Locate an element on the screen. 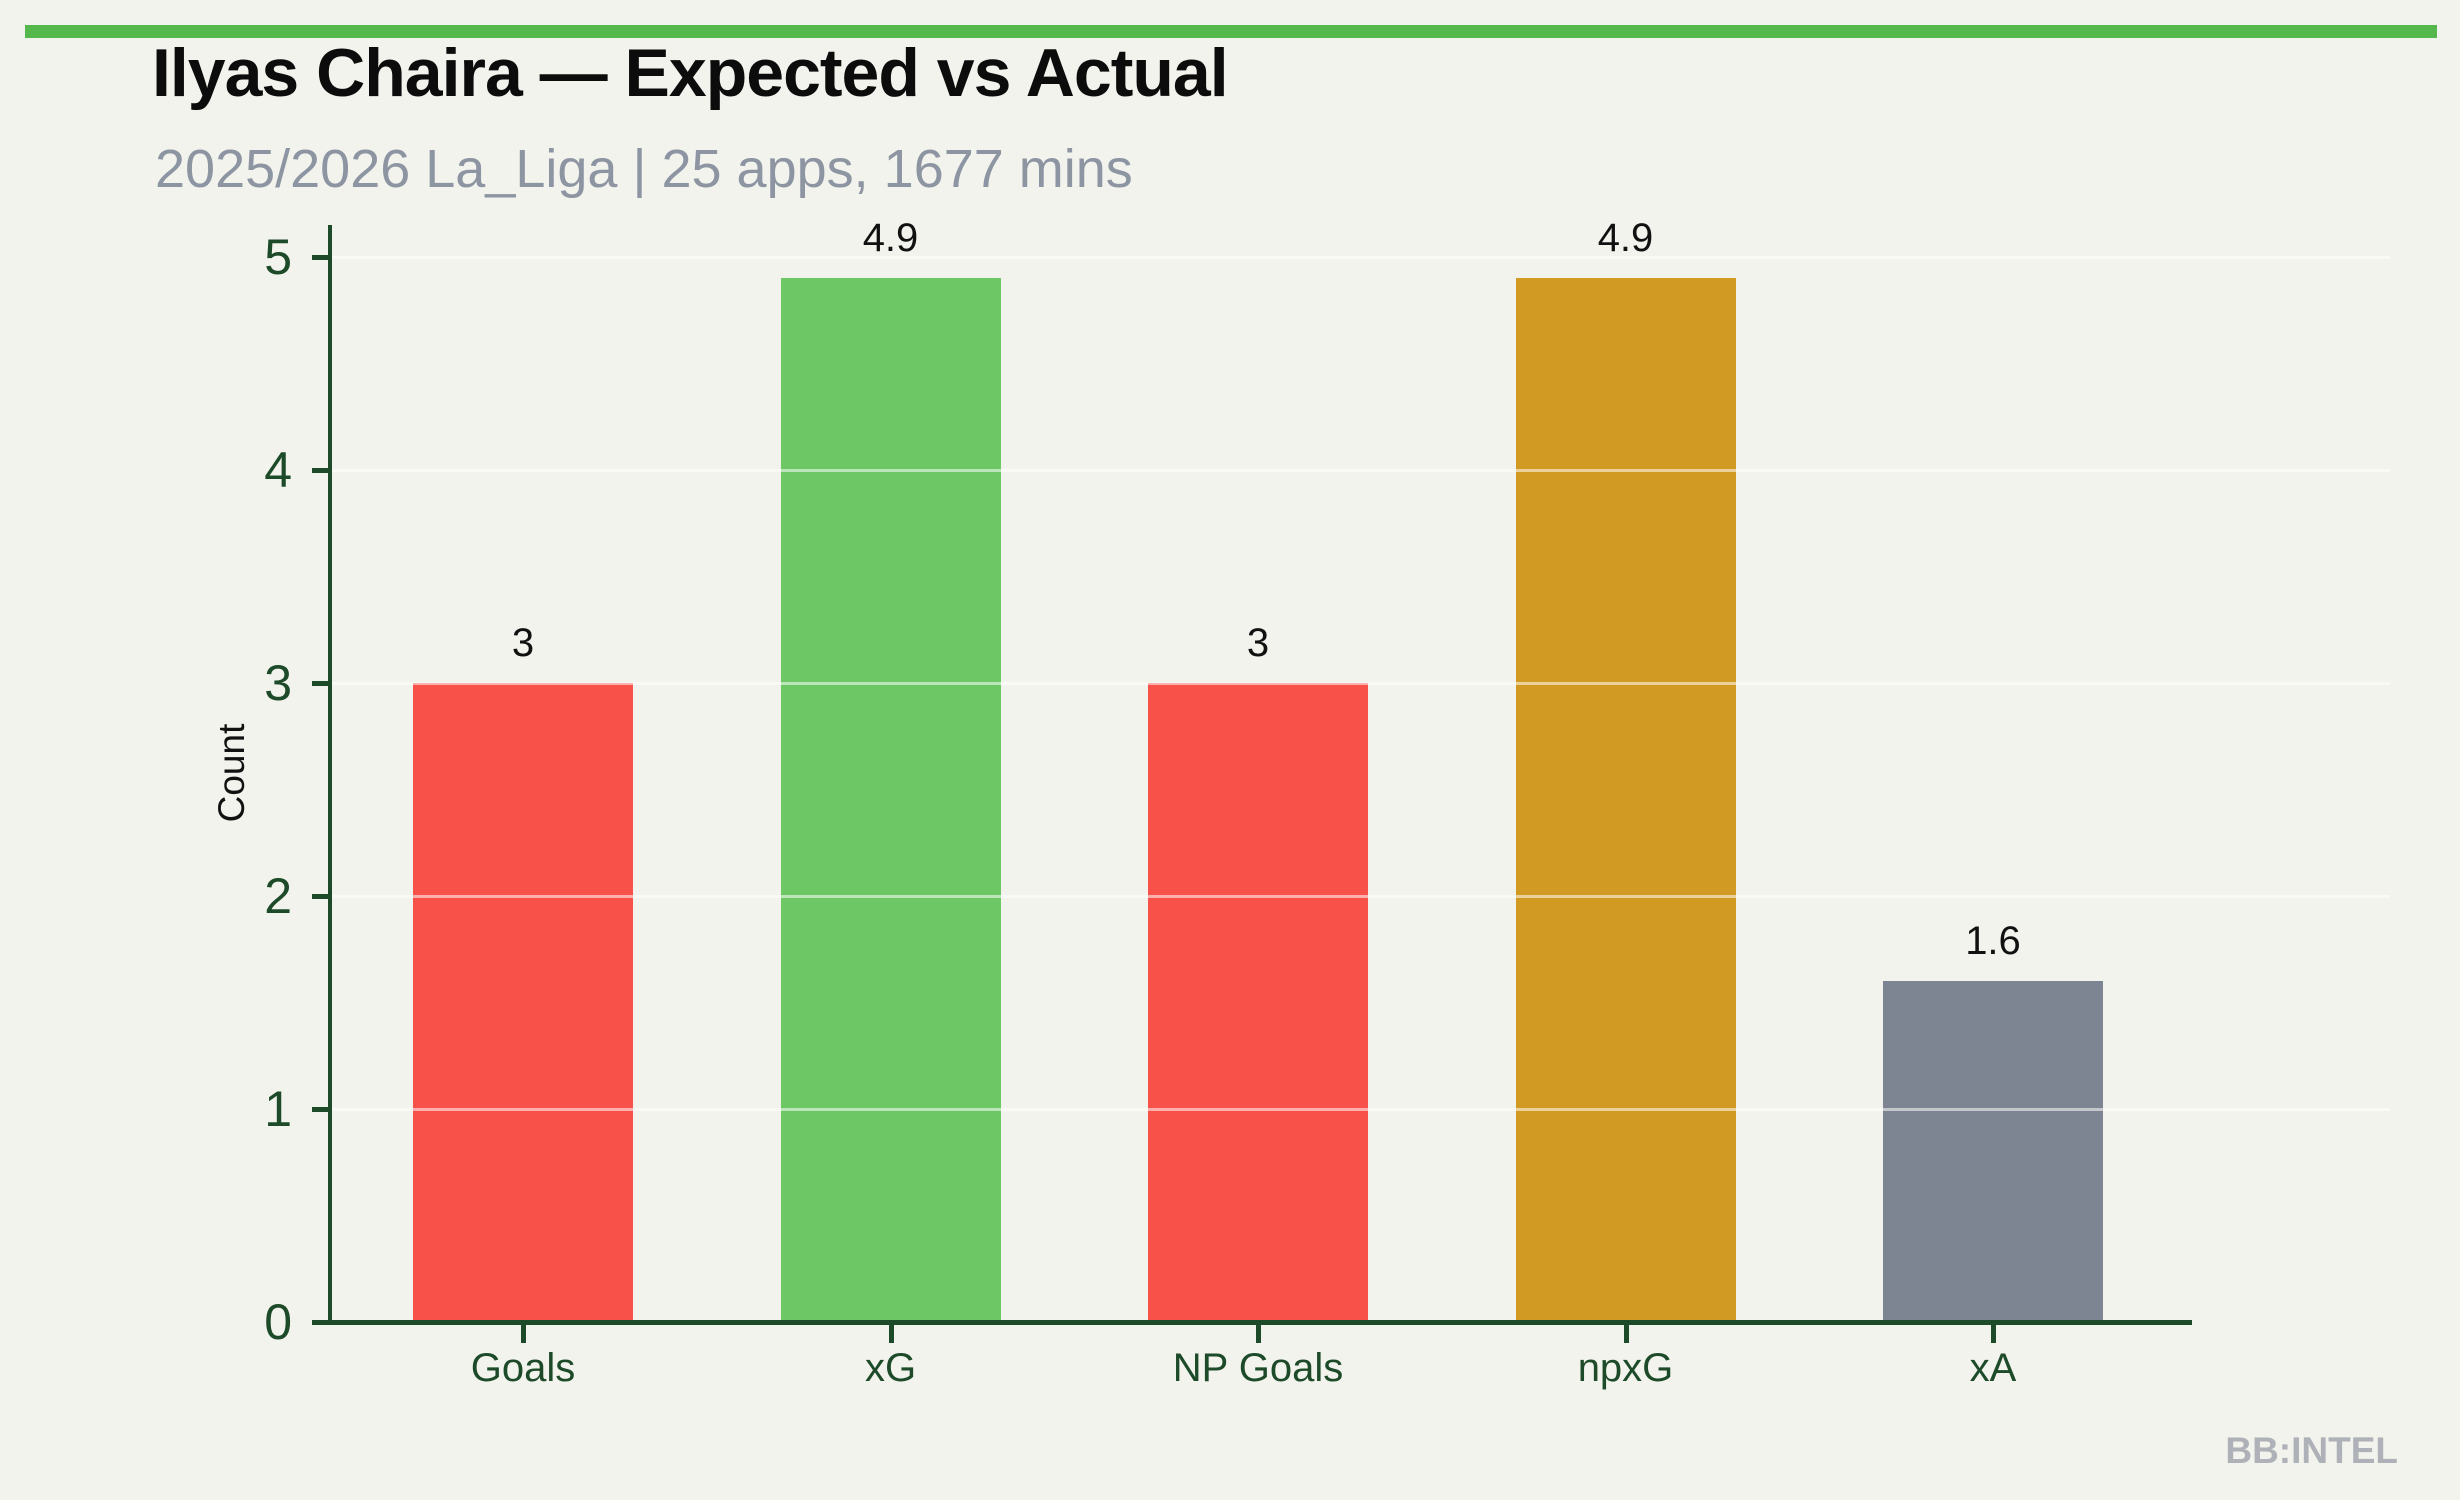 The image size is (2460, 1500). bar-value-label-xg: 4.9 is located at coordinates (890, 238).